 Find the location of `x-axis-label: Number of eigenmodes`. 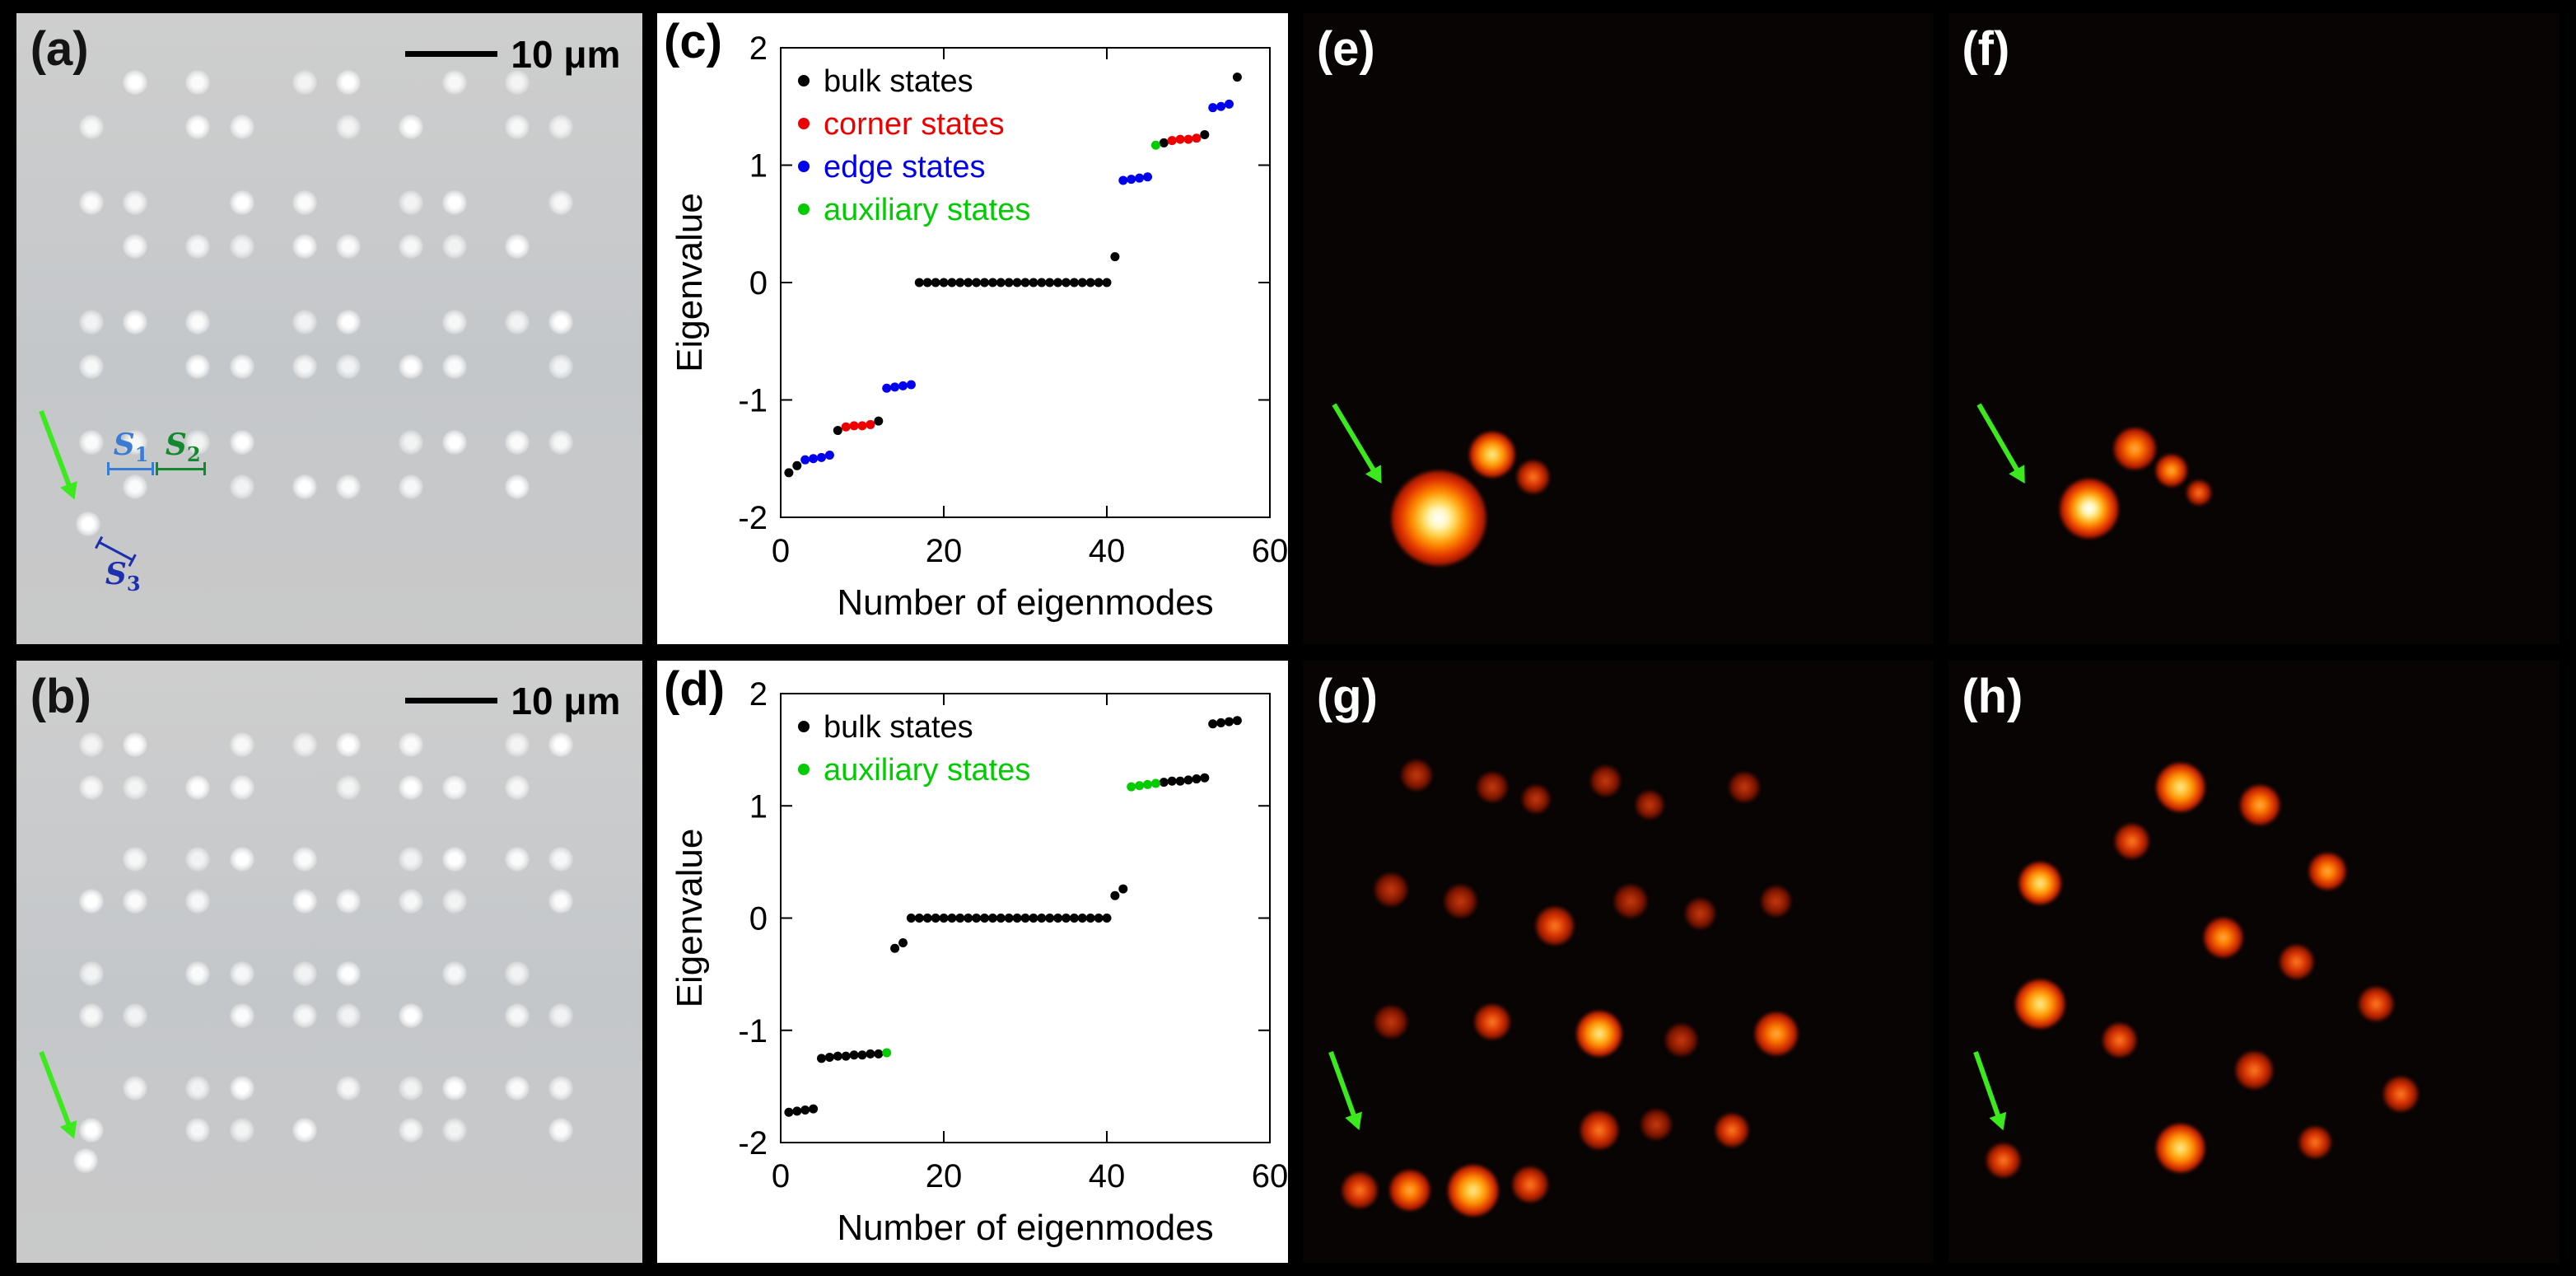

x-axis-label: Number of eigenmodes is located at coordinates (1025, 1228).